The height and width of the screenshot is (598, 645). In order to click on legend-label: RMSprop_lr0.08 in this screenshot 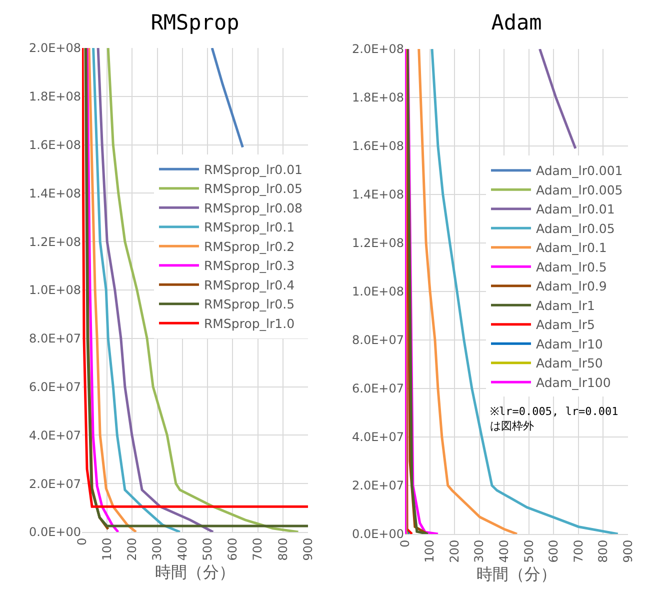, I will do `click(253, 208)`.